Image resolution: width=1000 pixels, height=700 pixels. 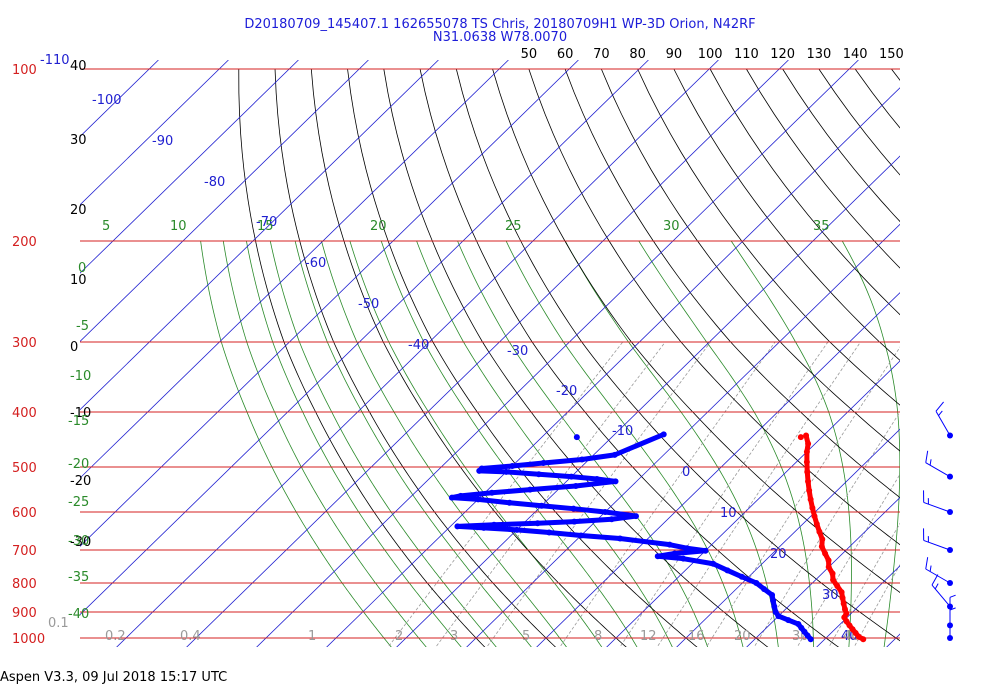 What do you see at coordinates (566, 391) in the screenshot?
I see `isotherm-tick-label: -20` at bounding box center [566, 391].